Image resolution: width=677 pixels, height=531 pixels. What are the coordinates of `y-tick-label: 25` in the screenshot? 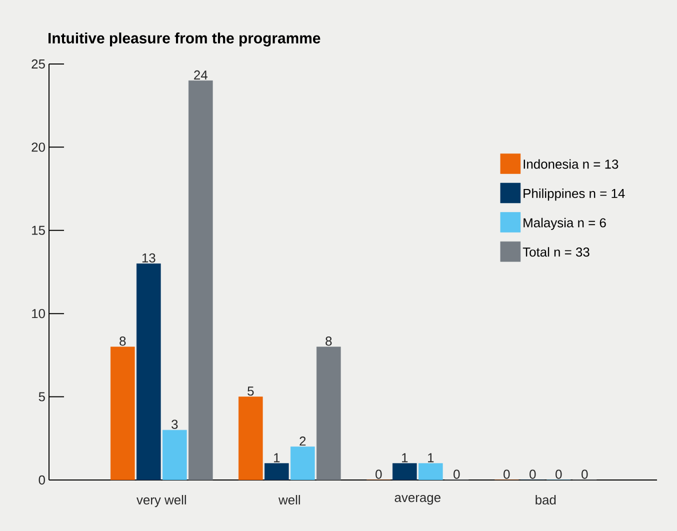 It's located at (38, 64).